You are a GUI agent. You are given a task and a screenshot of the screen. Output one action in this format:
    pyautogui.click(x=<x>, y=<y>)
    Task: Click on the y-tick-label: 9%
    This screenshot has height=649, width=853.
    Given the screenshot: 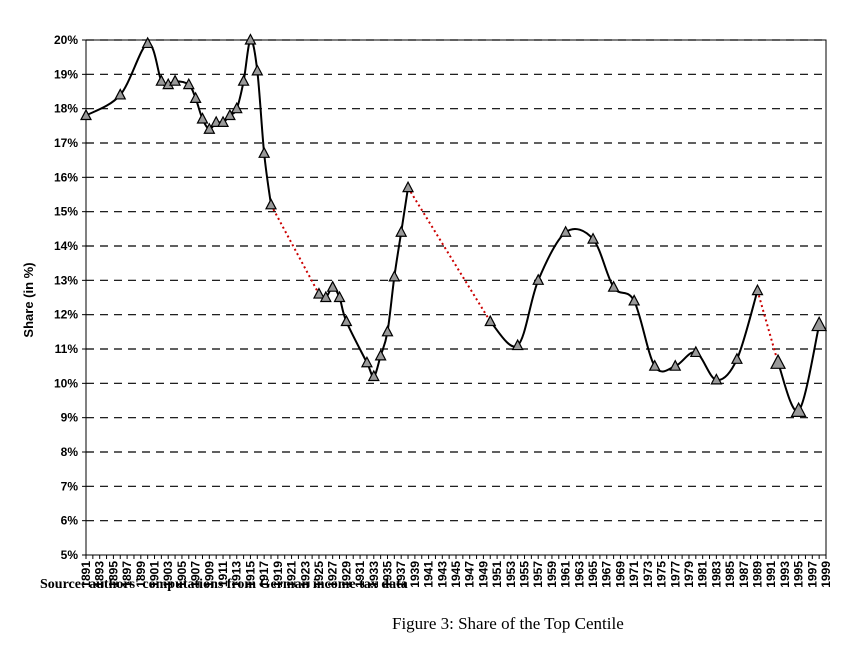 What is the action you would take?
    pyautogui.click(x=70, y=418)
    